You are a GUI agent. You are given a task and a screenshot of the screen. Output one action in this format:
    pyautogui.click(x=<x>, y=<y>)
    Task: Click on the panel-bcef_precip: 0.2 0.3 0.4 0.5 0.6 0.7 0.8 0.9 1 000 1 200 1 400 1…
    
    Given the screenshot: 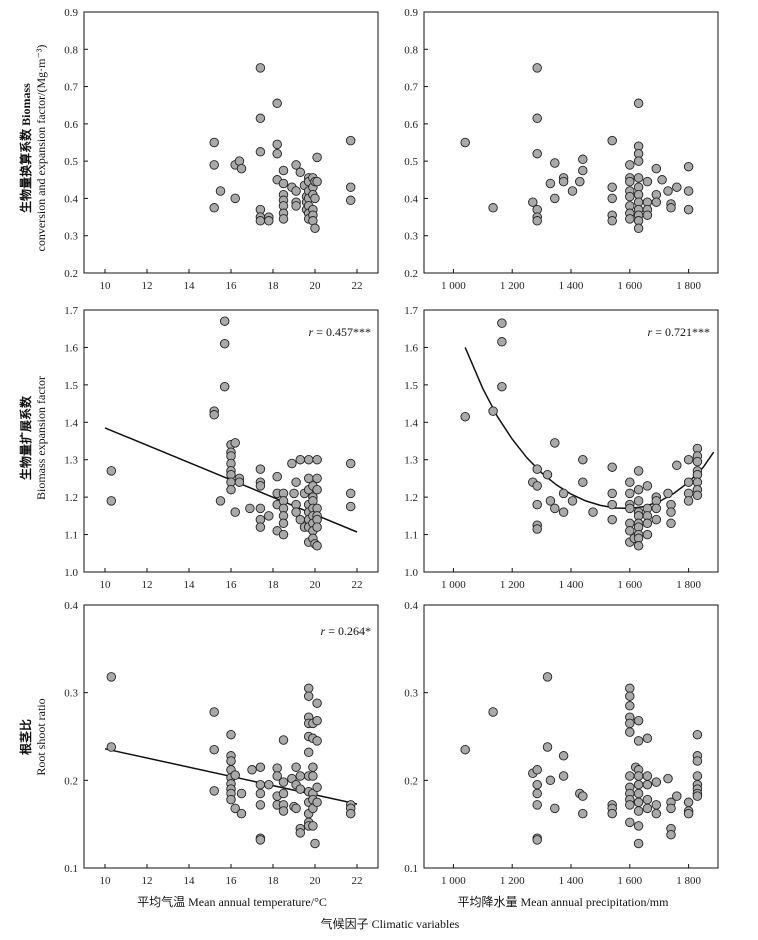 What is the action you would take?
    pyautogui.click(x=561, y=149)
    